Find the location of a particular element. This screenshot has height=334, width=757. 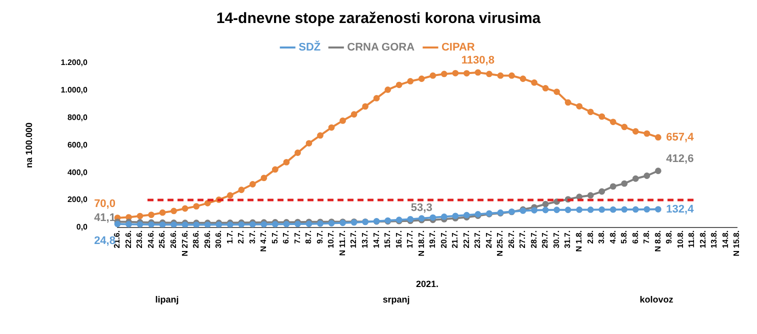

text: srpanj is located at coordinates (396, 299).